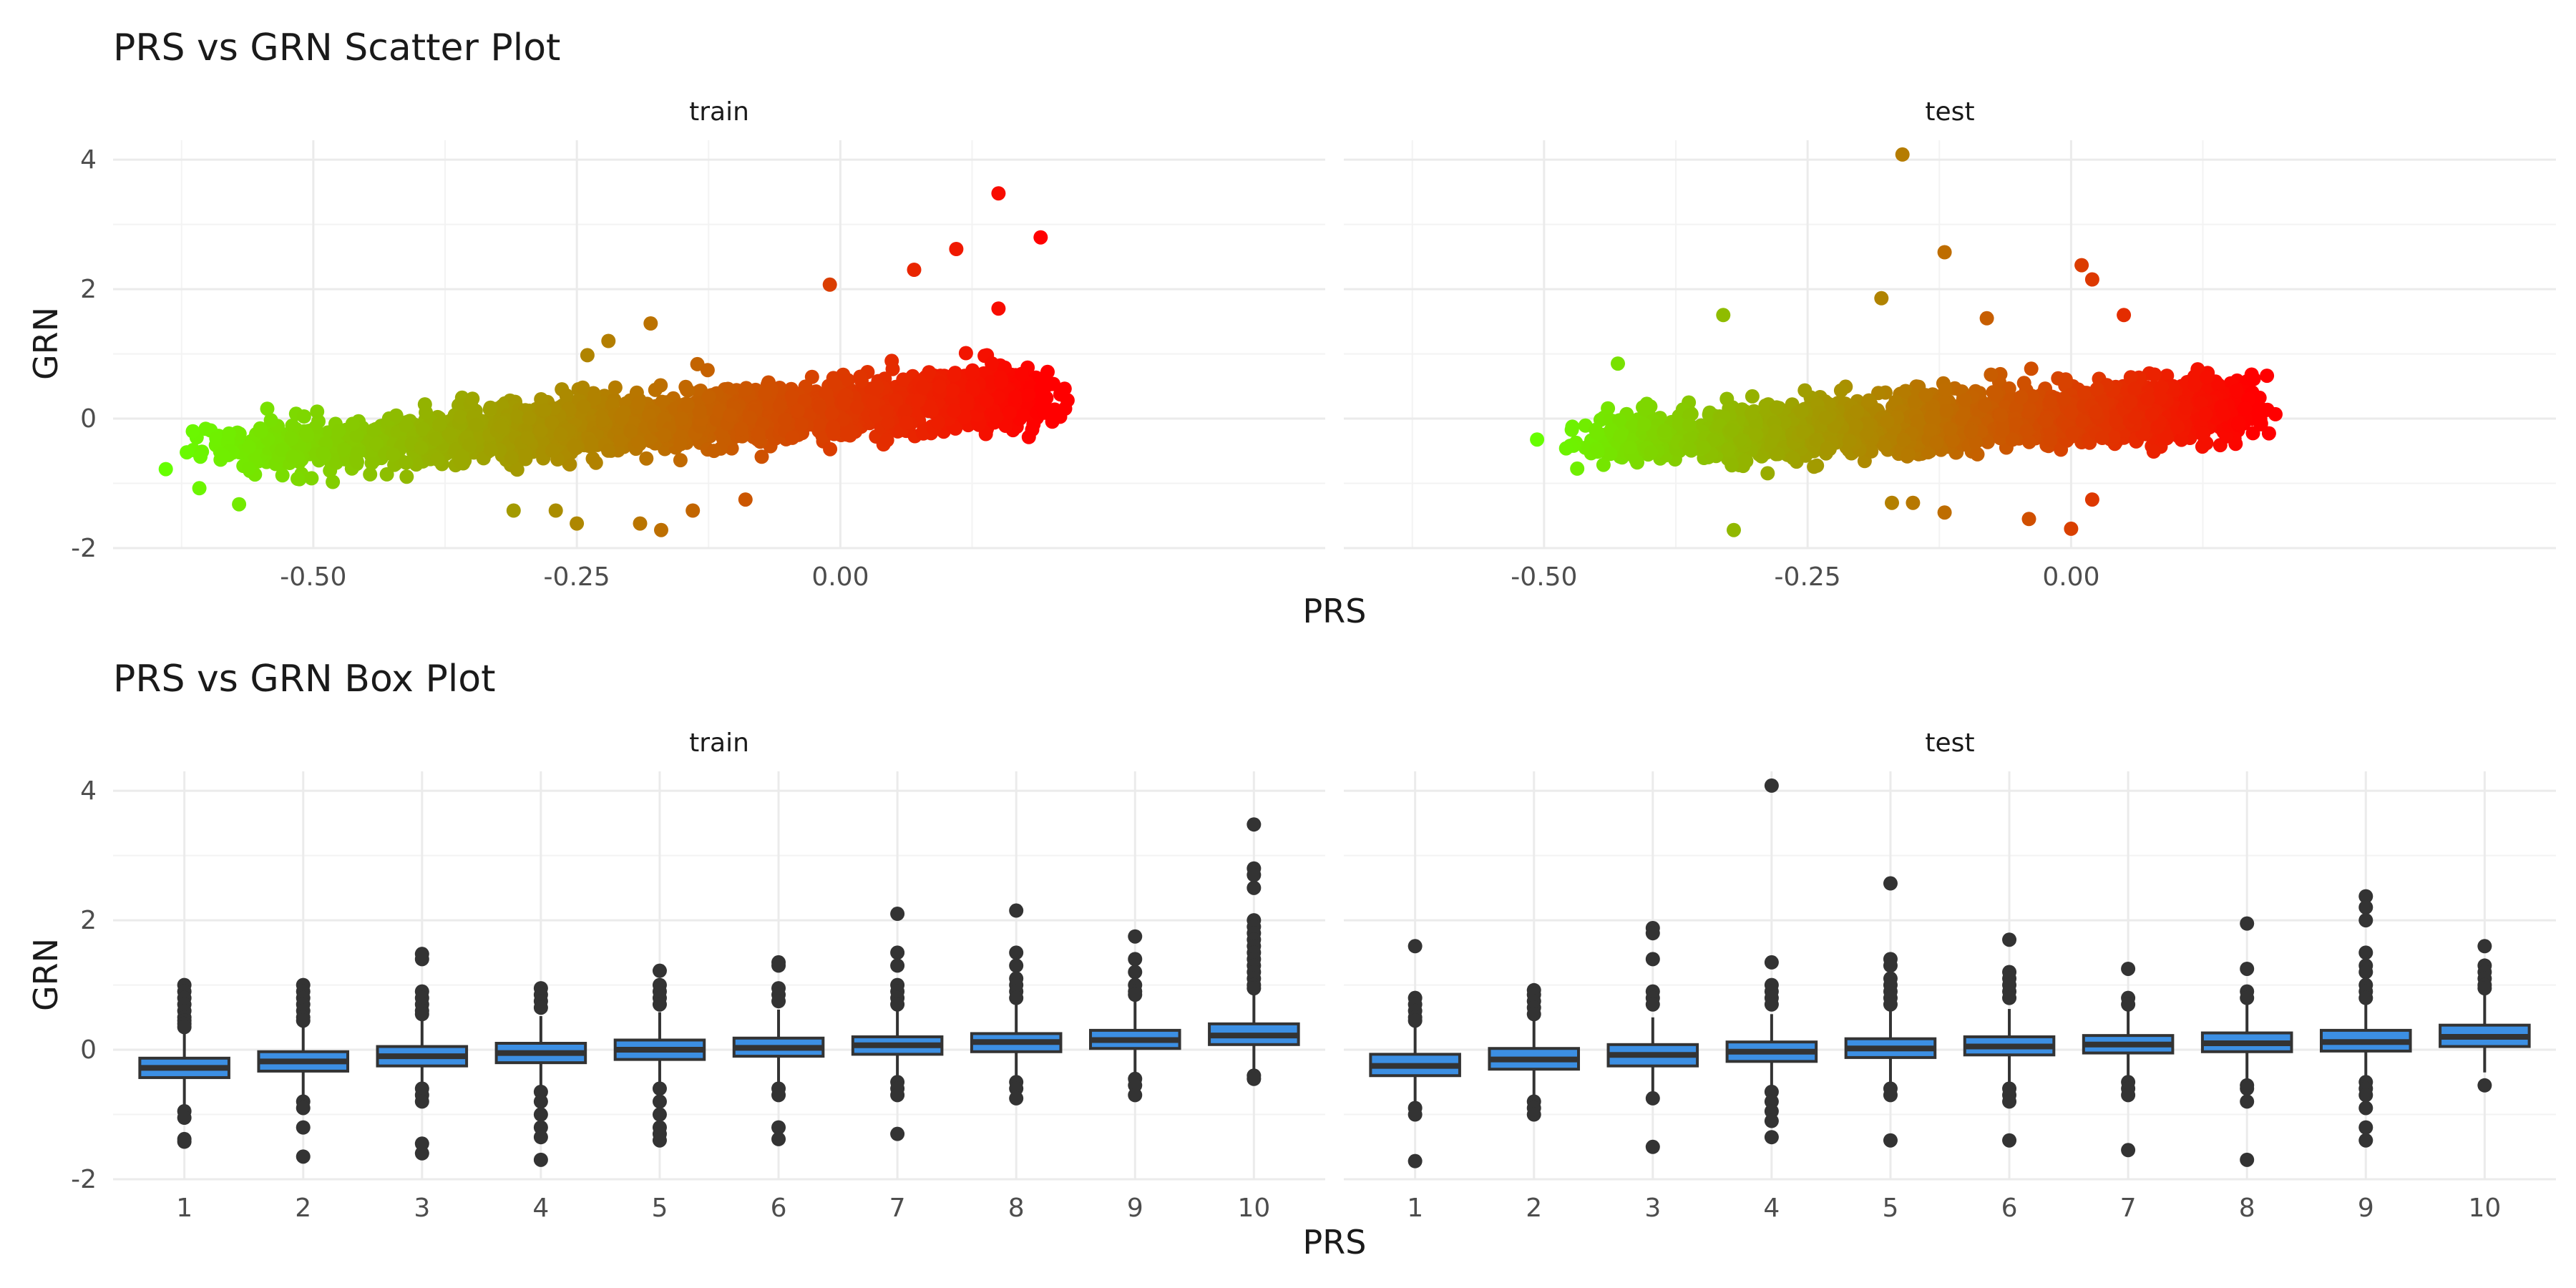 Image resolution: width=2576 pixels, height=1288 pixels. What do you see at coordinates (779, 1208) in the screenshot?
I see `x-tick-label: 6` at bounding box center [779, 1208].